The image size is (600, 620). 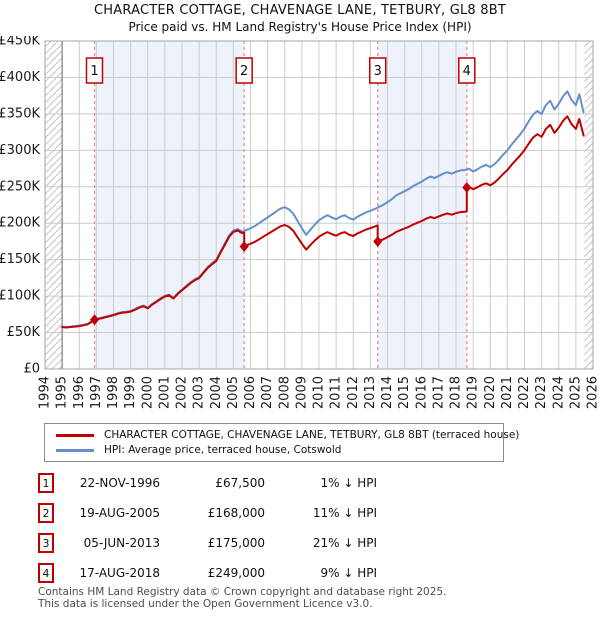 What do you see at coordinates (575, 392) in the screenshot?
I see `x-tick-label: 2025` at bounding box center [575, 392].